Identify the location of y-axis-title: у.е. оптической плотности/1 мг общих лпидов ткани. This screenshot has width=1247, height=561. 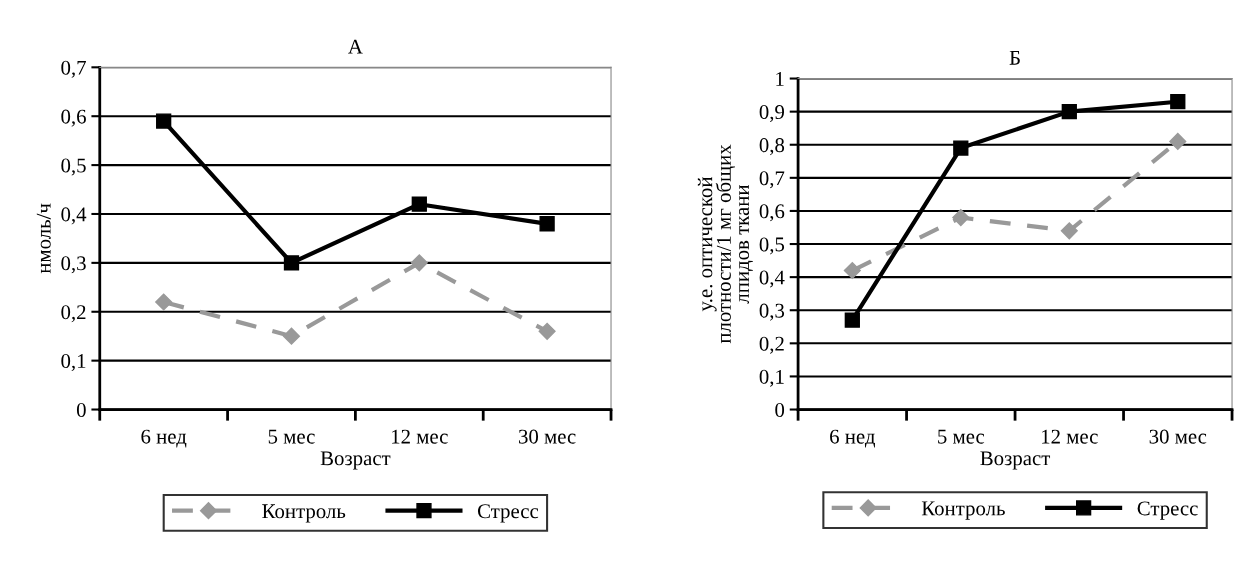
(725, 244).